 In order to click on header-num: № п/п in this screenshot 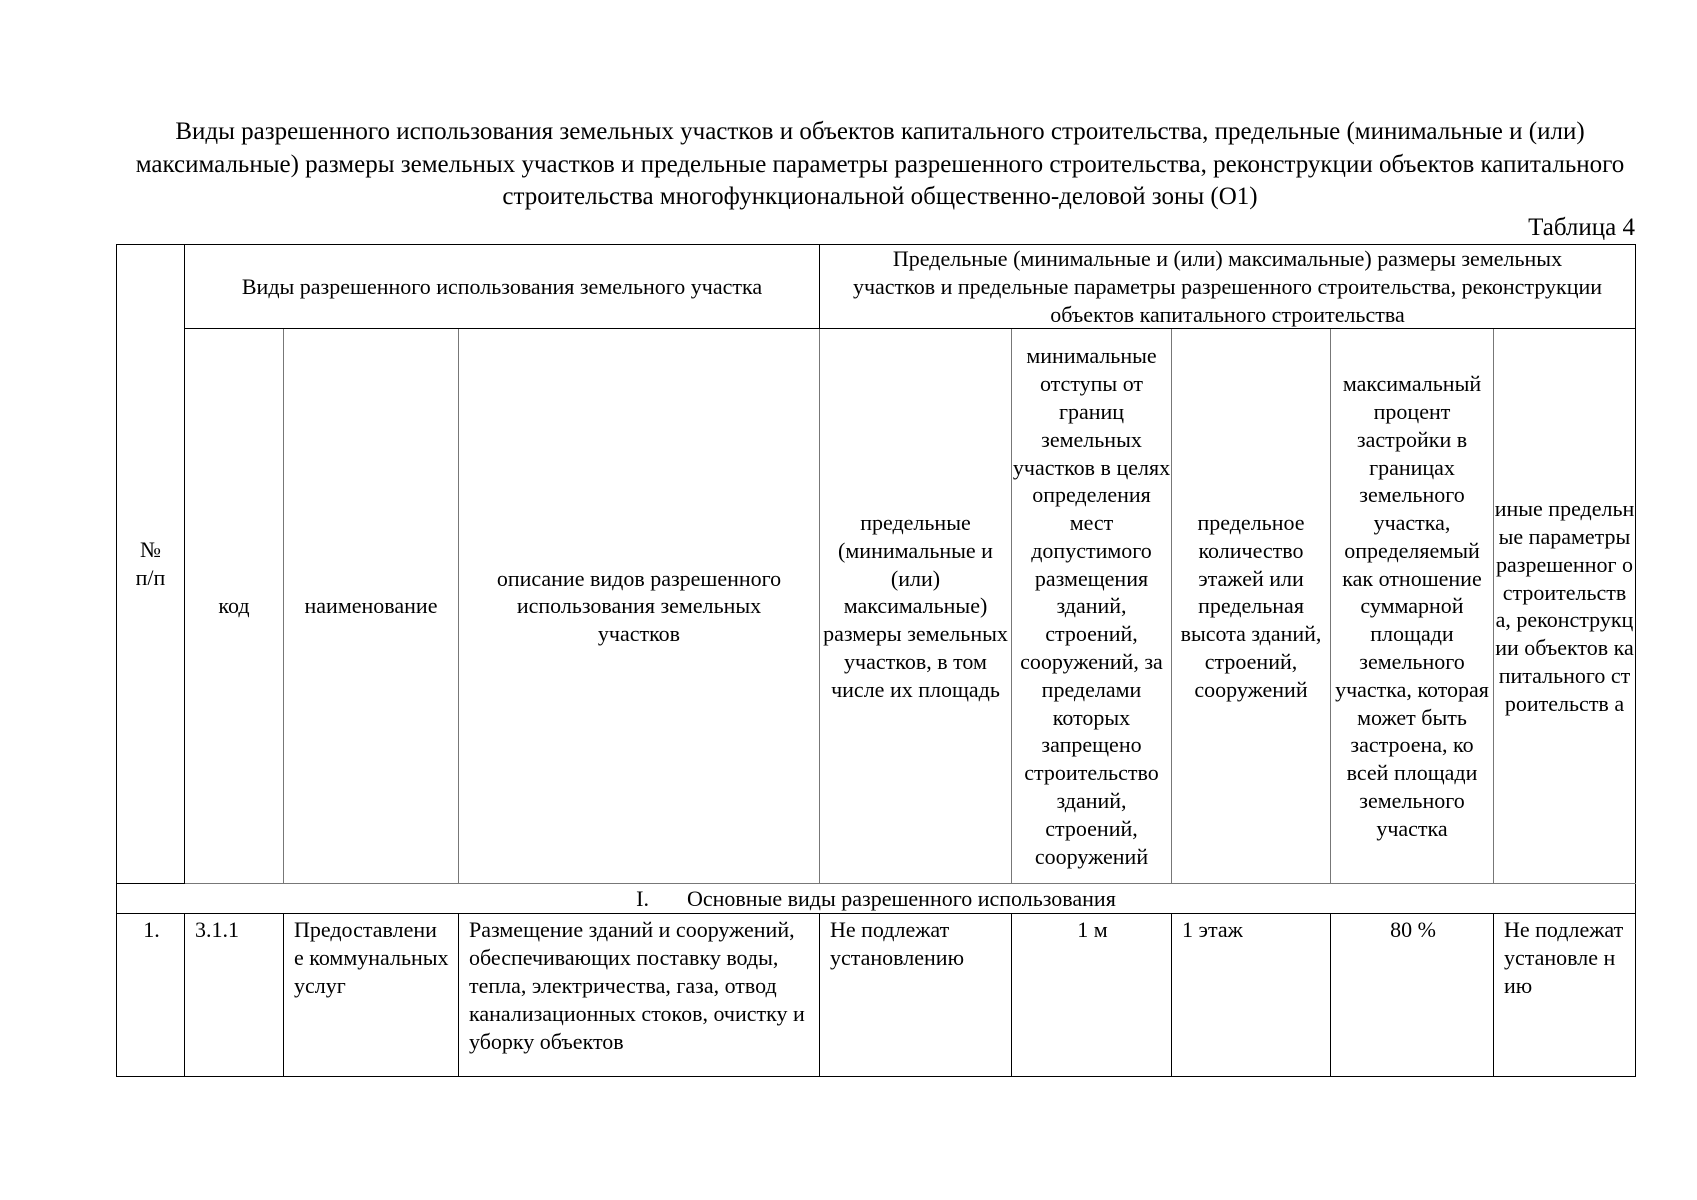, I will do `click(150, 564)`.